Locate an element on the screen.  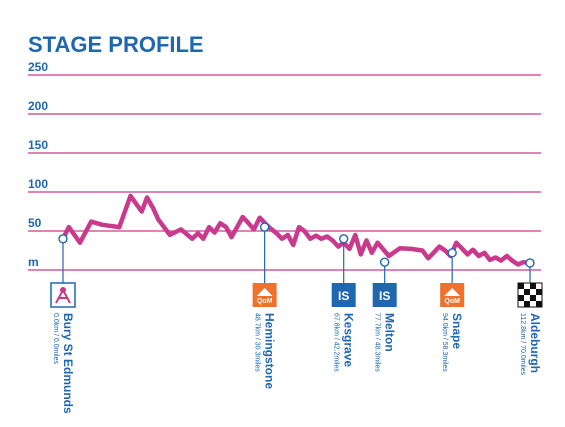
town-name: Kesgrave is located at coordinates (349, 340).